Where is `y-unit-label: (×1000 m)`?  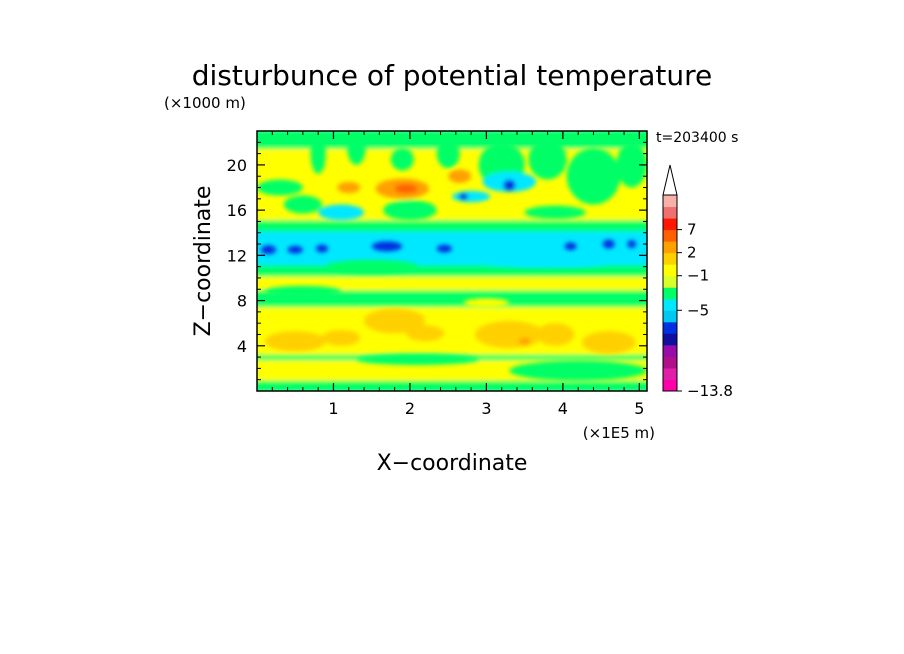
y-unit-label: (×1000 m) is located at coordinates (205, 103).